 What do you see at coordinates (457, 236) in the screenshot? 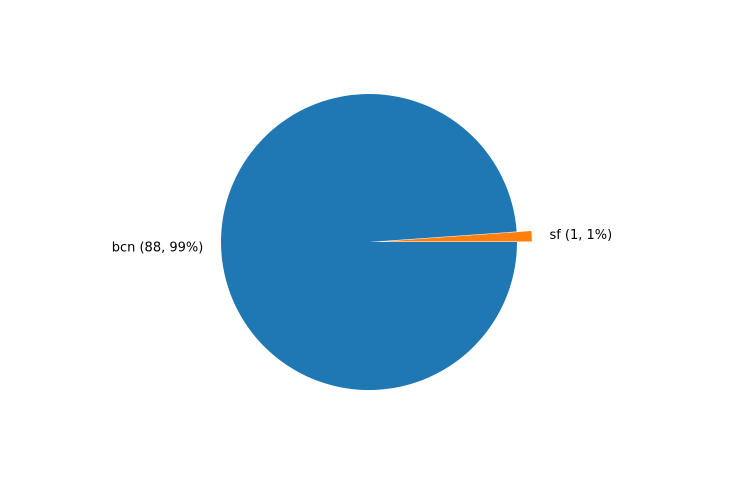
I see `pie-slice-sf` at bounding box center [457, 236].